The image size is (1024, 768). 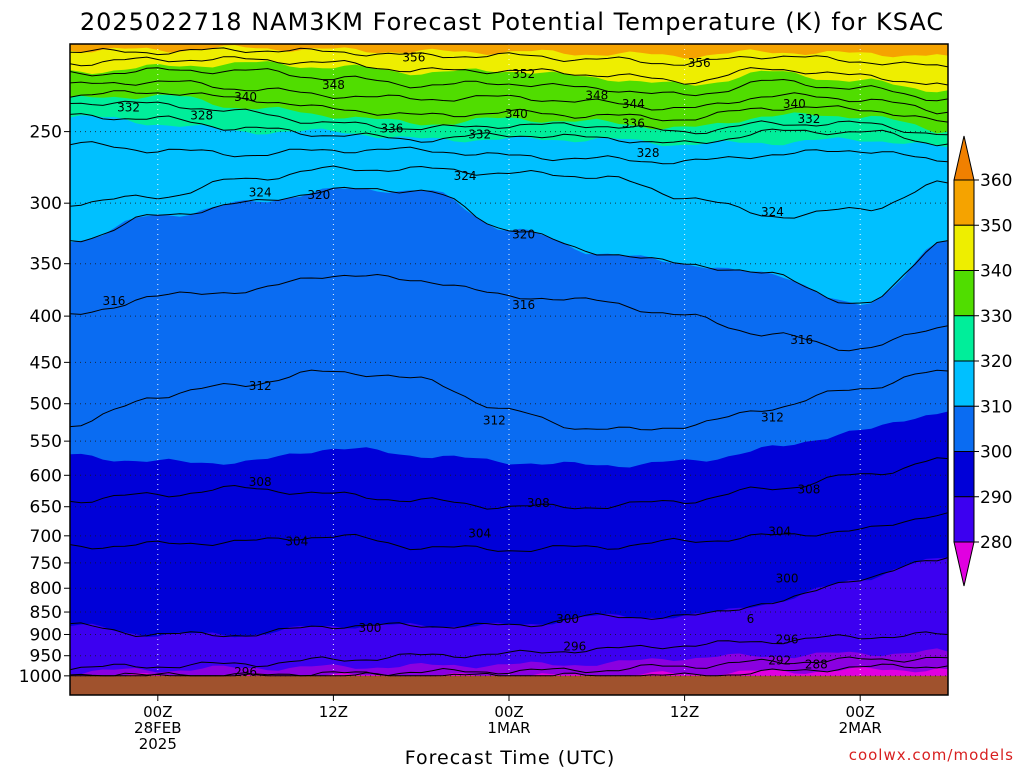 I want to click on y-tick-label: 700, so click(x=46, y=537).